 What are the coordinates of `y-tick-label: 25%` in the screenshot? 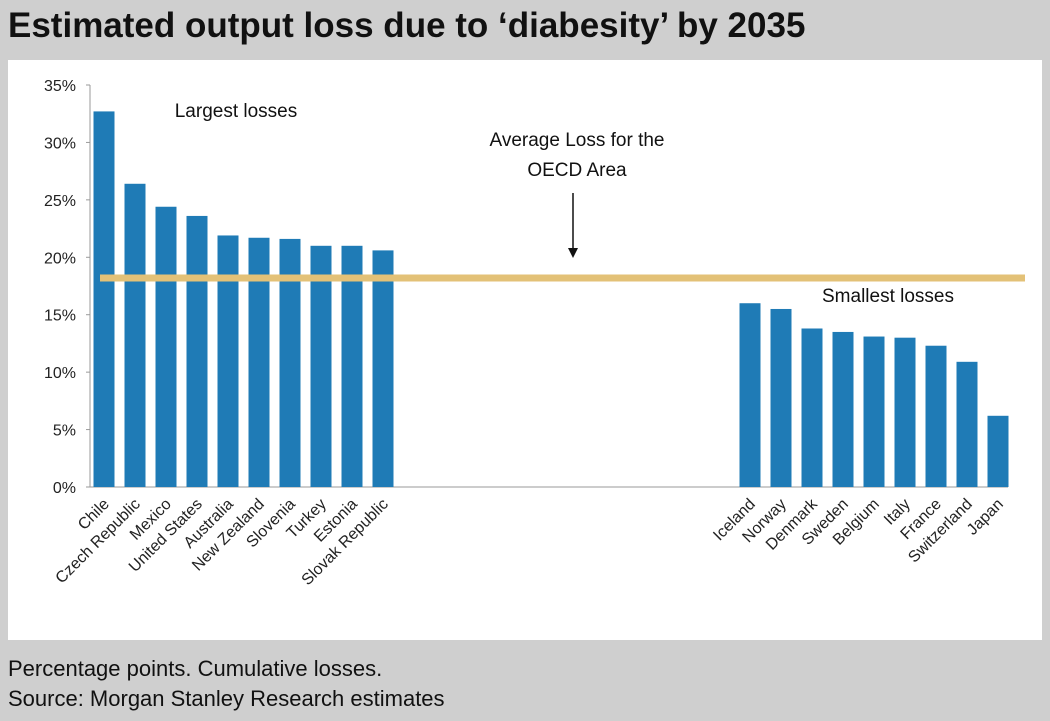 It's located at (60, 201).